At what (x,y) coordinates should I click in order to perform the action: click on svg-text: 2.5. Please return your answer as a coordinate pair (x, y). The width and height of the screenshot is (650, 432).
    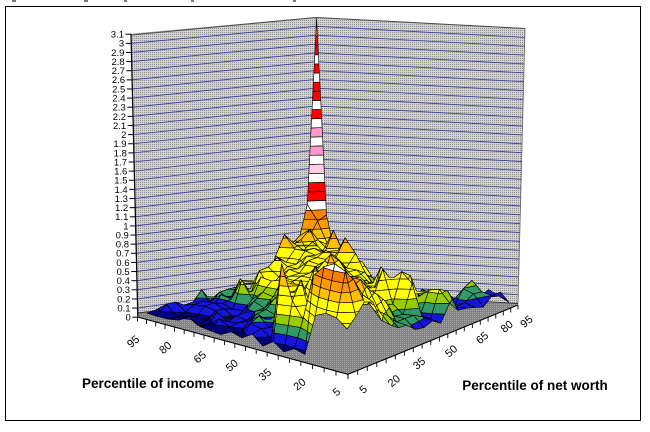
    Looking at the image, I should click on (118, 89).